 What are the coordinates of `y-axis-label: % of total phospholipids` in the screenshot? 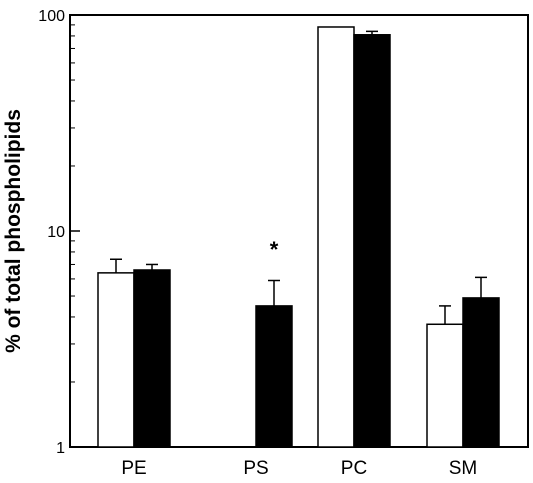 It's located at (13, 231).